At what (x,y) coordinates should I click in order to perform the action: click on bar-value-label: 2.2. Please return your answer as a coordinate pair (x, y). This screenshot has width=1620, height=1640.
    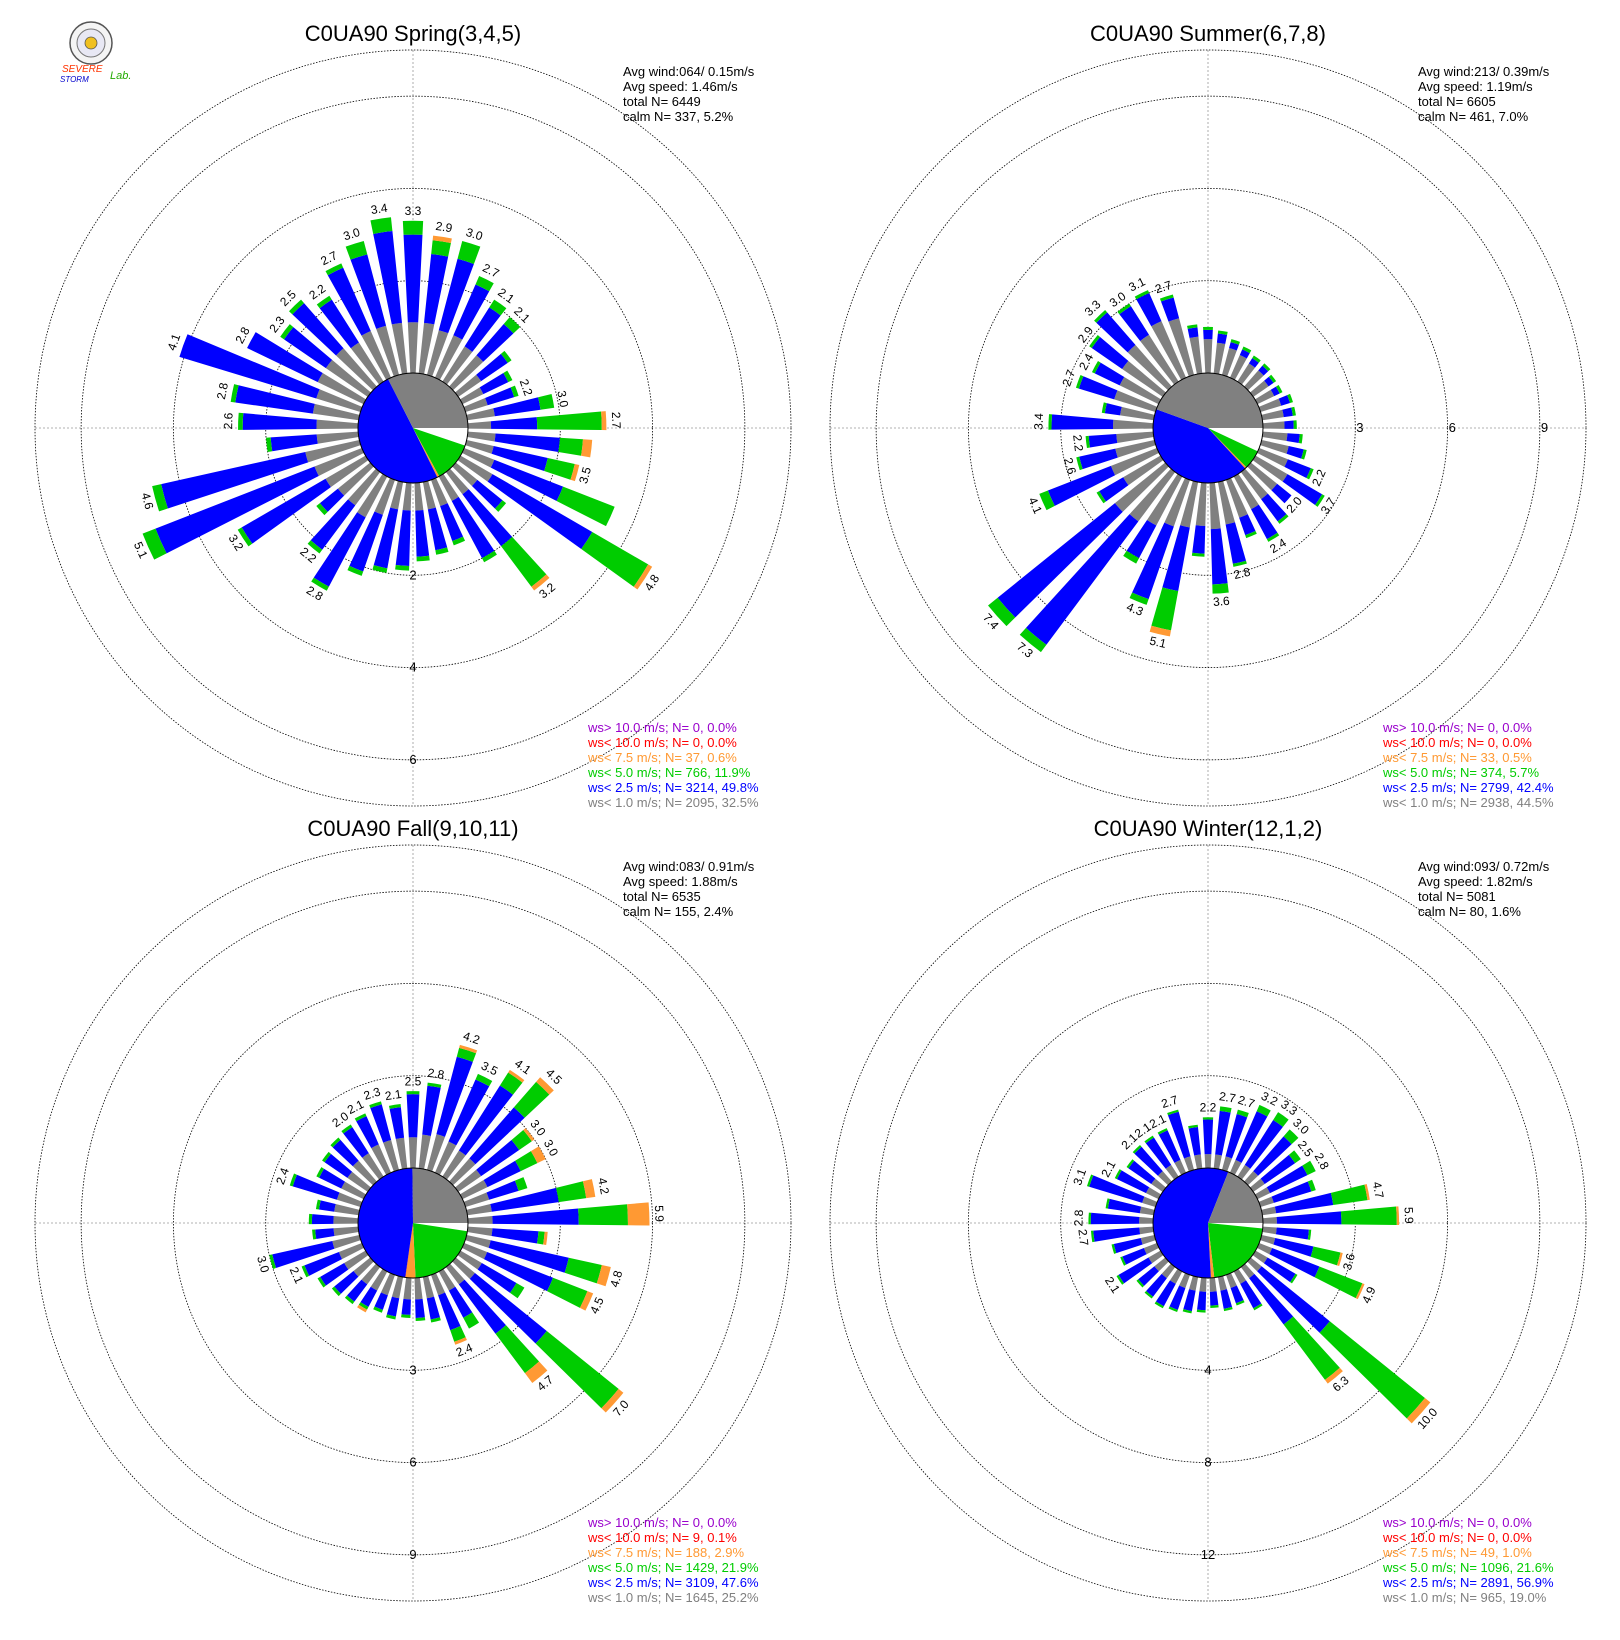
    Looking at the image, I should click on (1319, 477).